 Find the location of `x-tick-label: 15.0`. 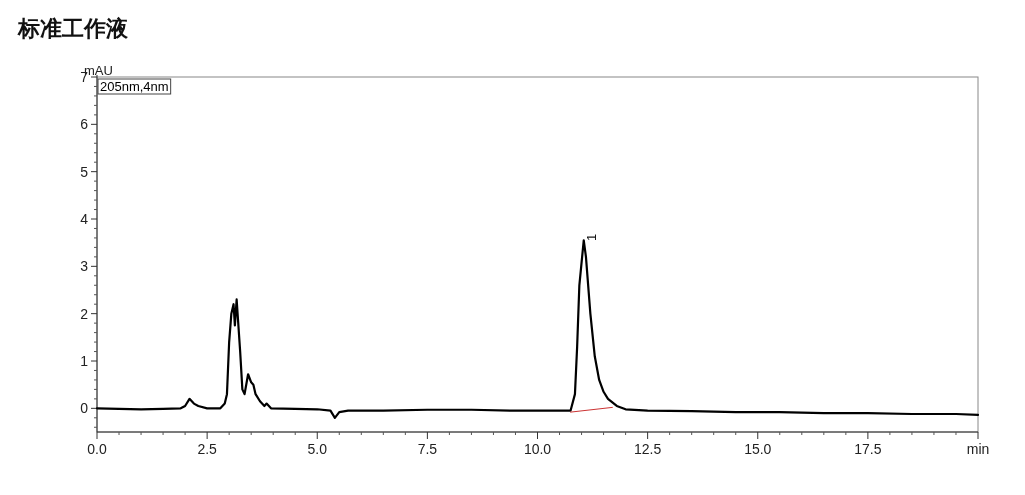

x-tick-label: 15.0 is located at coordinates (758, 449).